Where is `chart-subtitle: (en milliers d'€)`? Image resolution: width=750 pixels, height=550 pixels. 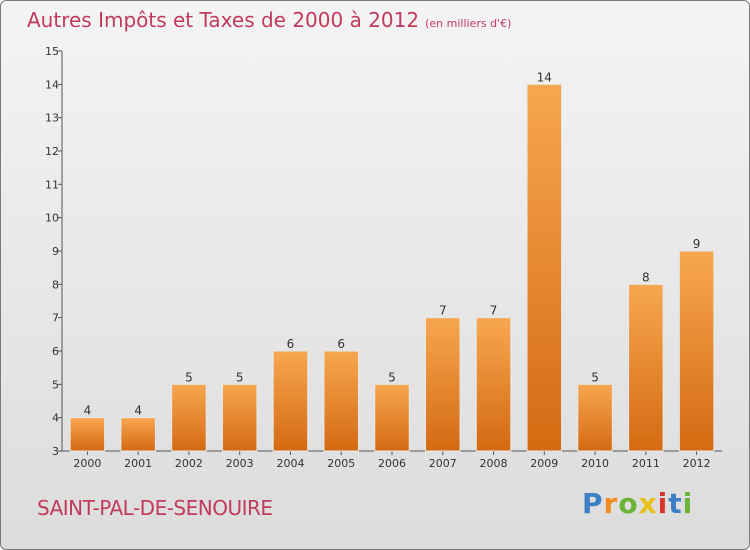 chart-subtitle: (en milliers d'€) is located at coordinates (468, 23).